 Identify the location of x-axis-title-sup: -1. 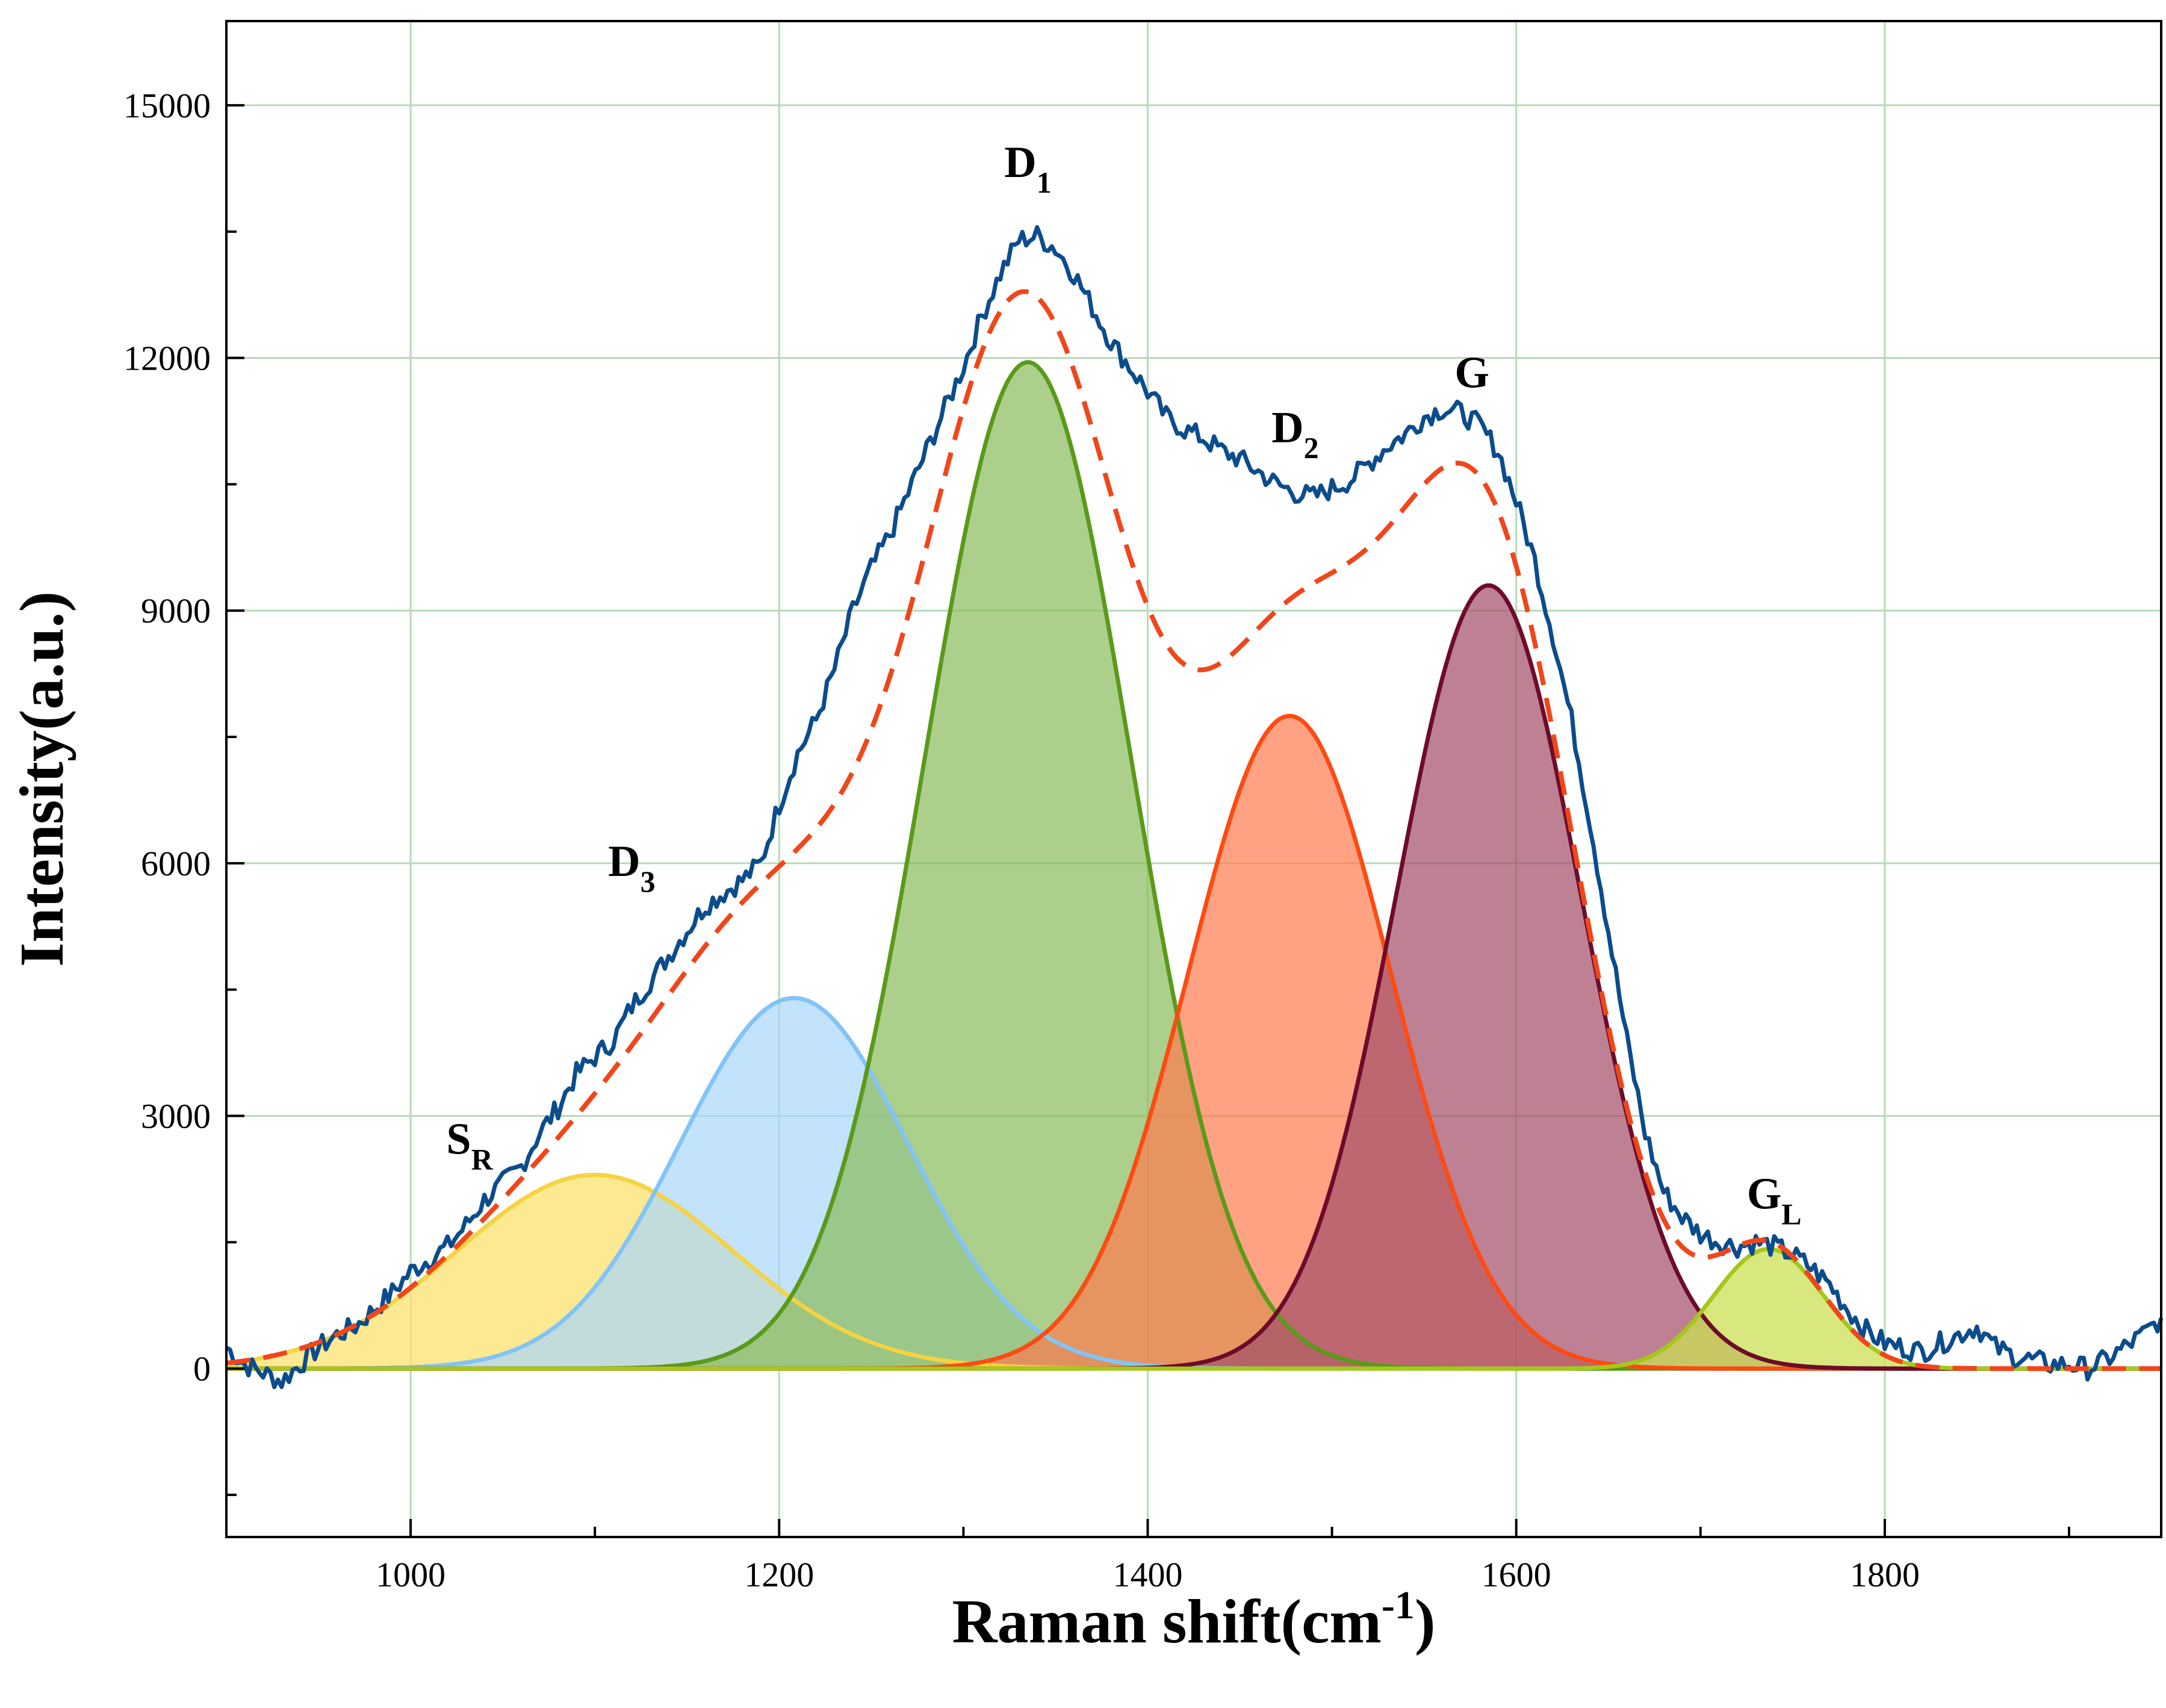
(1398, 1605).